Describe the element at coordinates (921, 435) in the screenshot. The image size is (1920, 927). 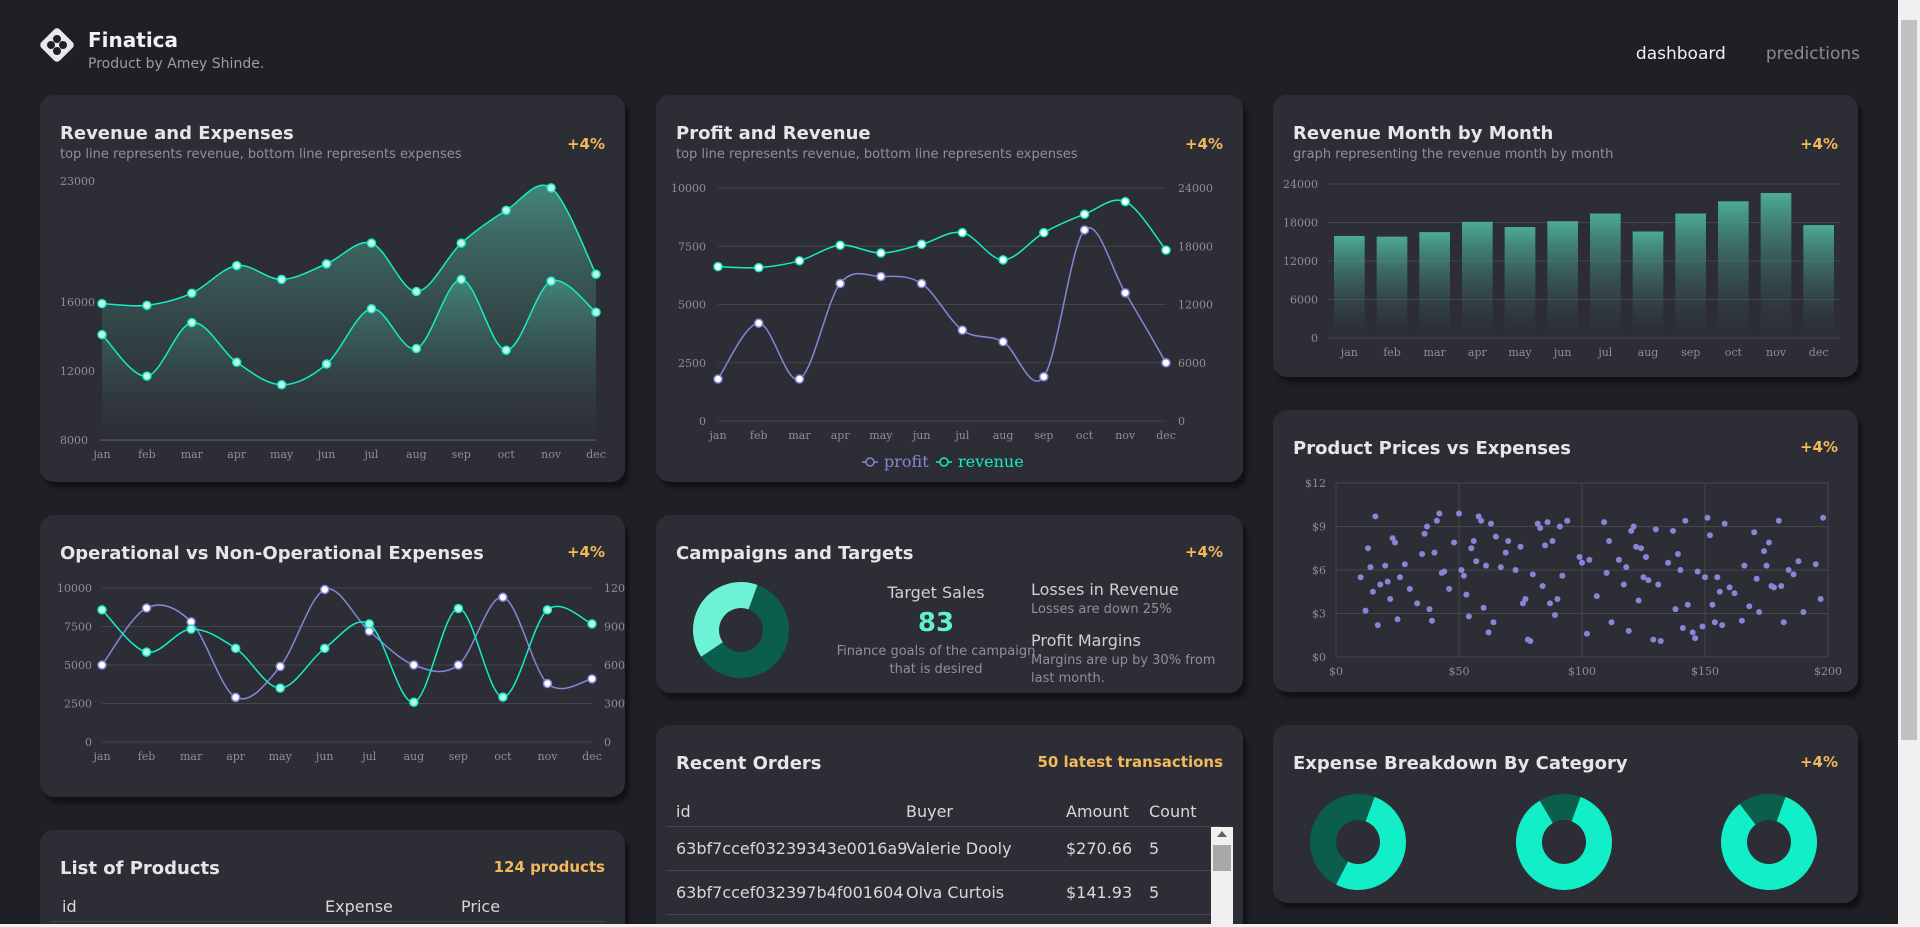
I see `x-tick-label: jun` at that location.